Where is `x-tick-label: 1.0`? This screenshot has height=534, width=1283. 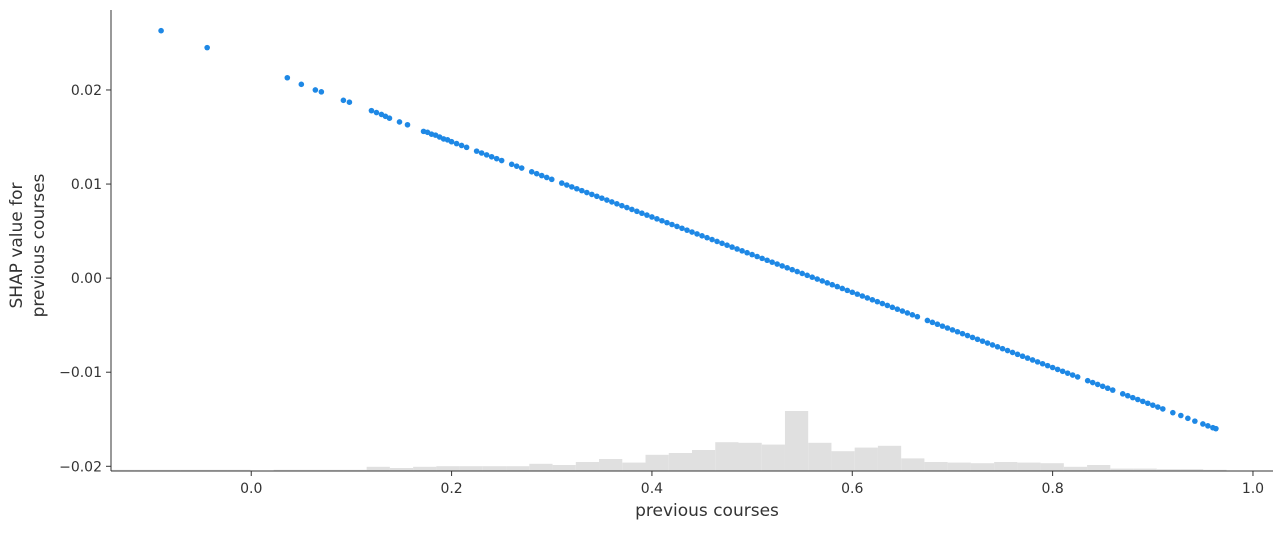 x-tick-label: 1.0 is located at coordinates (1253, 489).